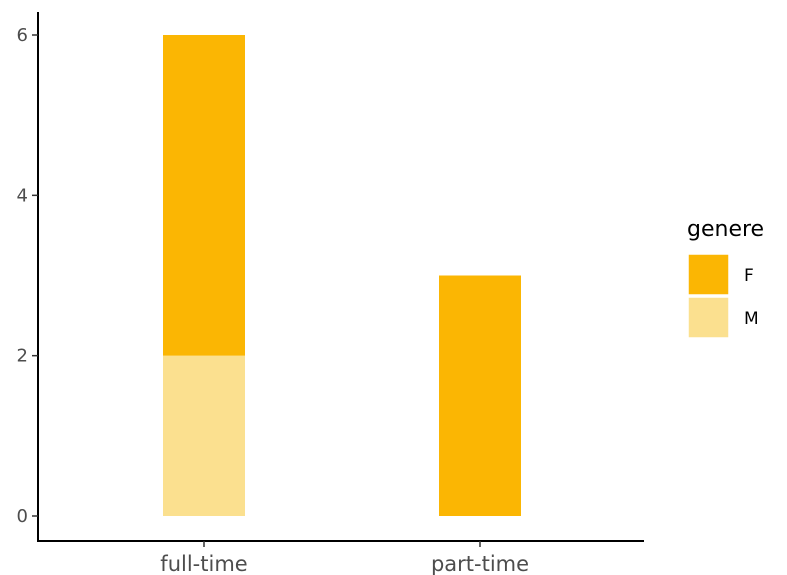  What do you see at coordinates (725, 229) in the screenshot?
I see `legend-title: genere` at bounding box center [725, 229].